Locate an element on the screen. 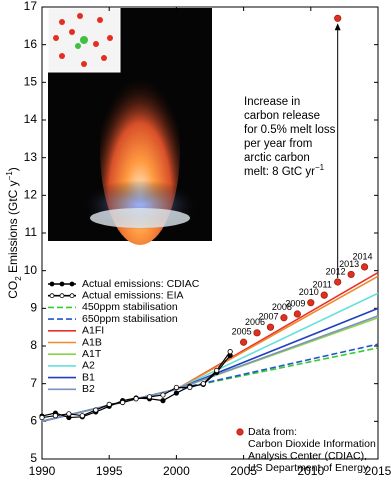  y-tick-label: 14 is located at coordinates (31, 119).